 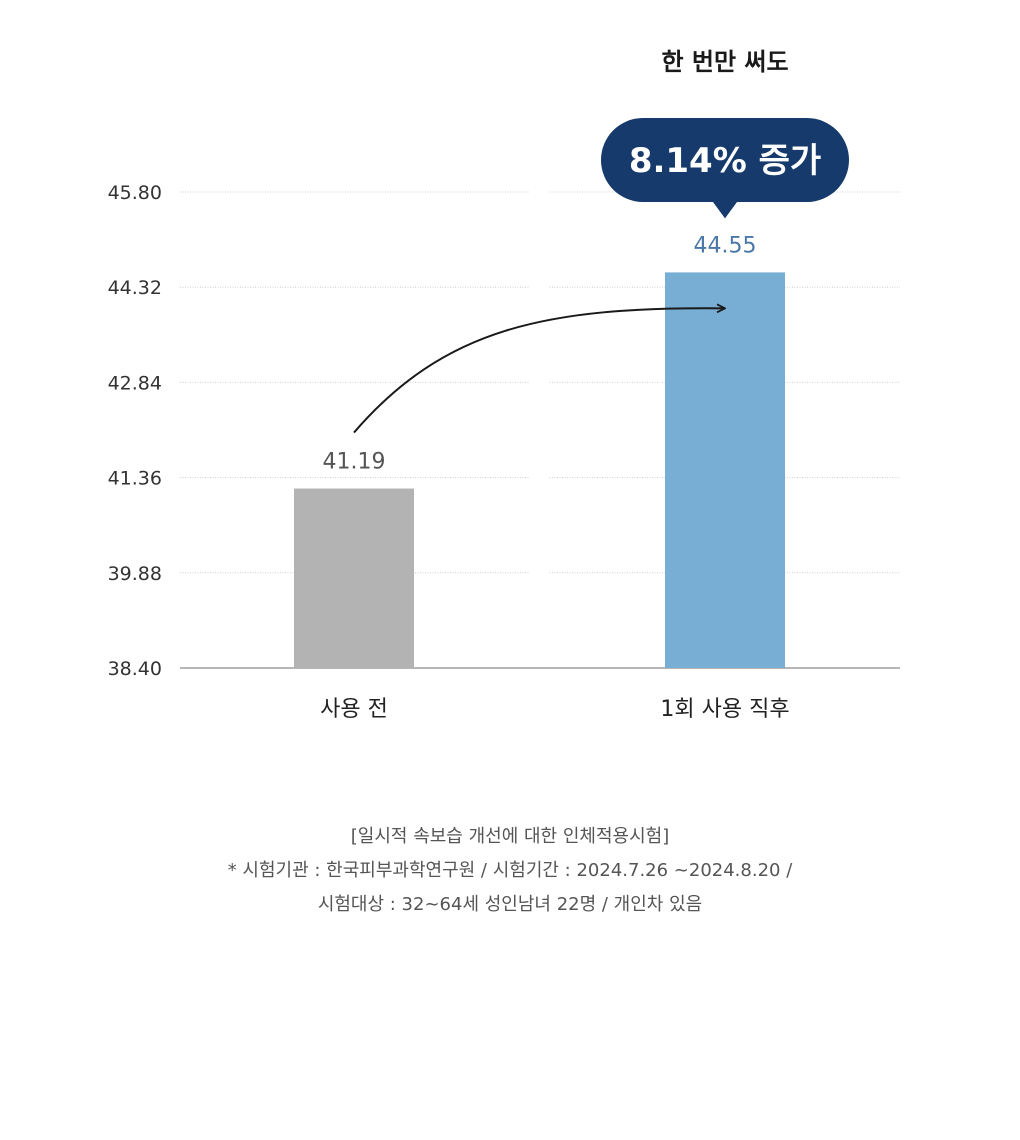 I want to click on footnote-title: [일시적 속보습 개선에 대한 인체적용시험], so click(x=510, y=836).